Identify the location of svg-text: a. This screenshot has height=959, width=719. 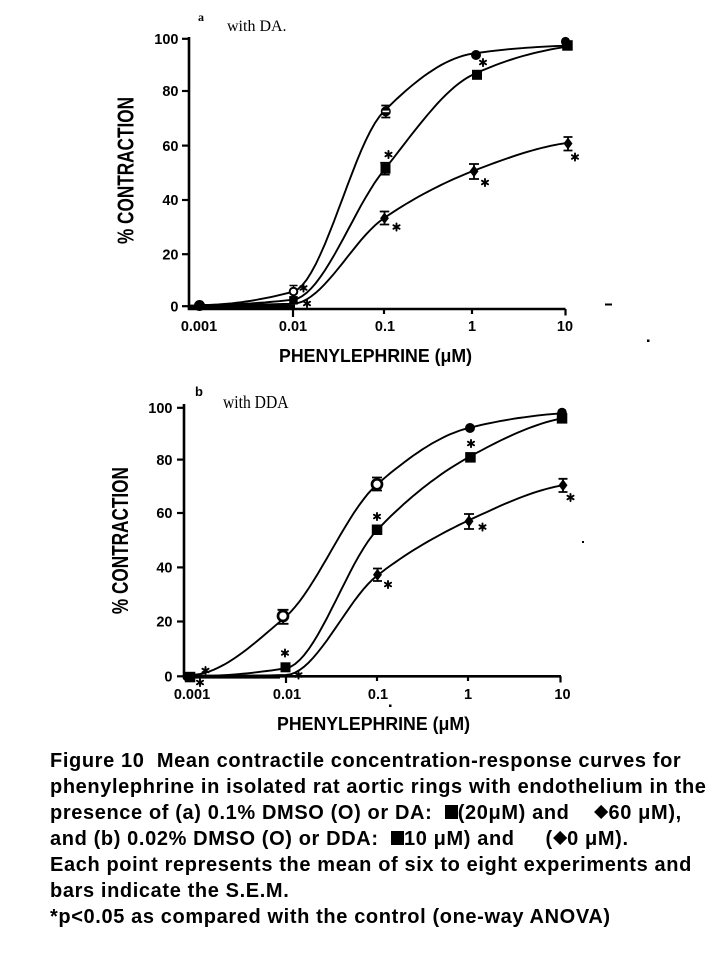
(201, 17).